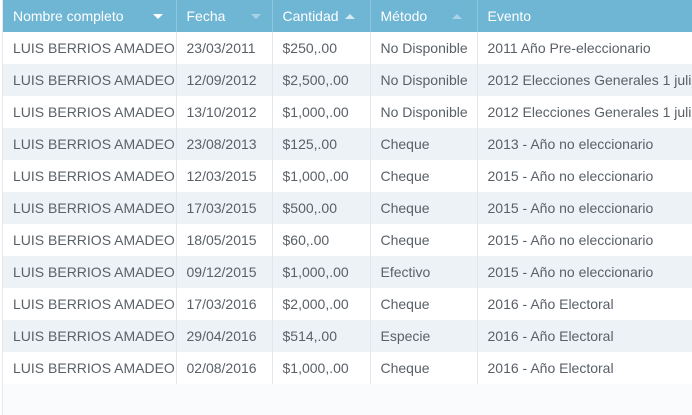  What do you see at coordinates (224, 240) in the screenshot?
I see `cell-fecha: 18/05/2015` at bounding box center [224, 240].